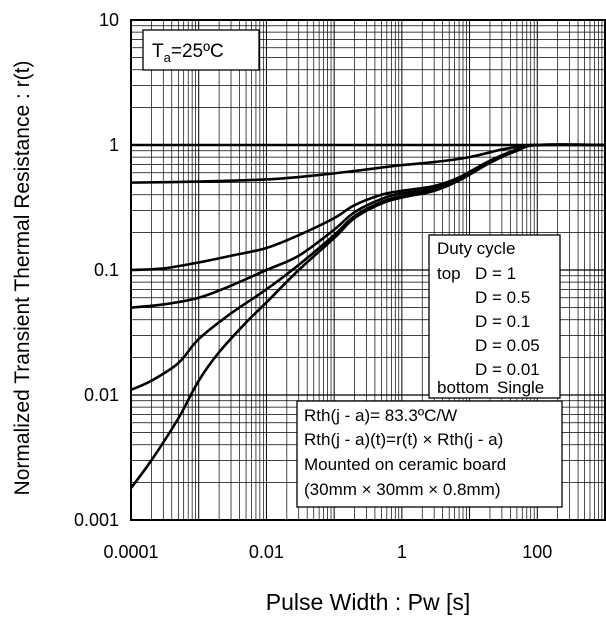 The height and width of the screenshot is (617, 606). I want to click on legend-bottom-word: bottom, so click(463, 387).